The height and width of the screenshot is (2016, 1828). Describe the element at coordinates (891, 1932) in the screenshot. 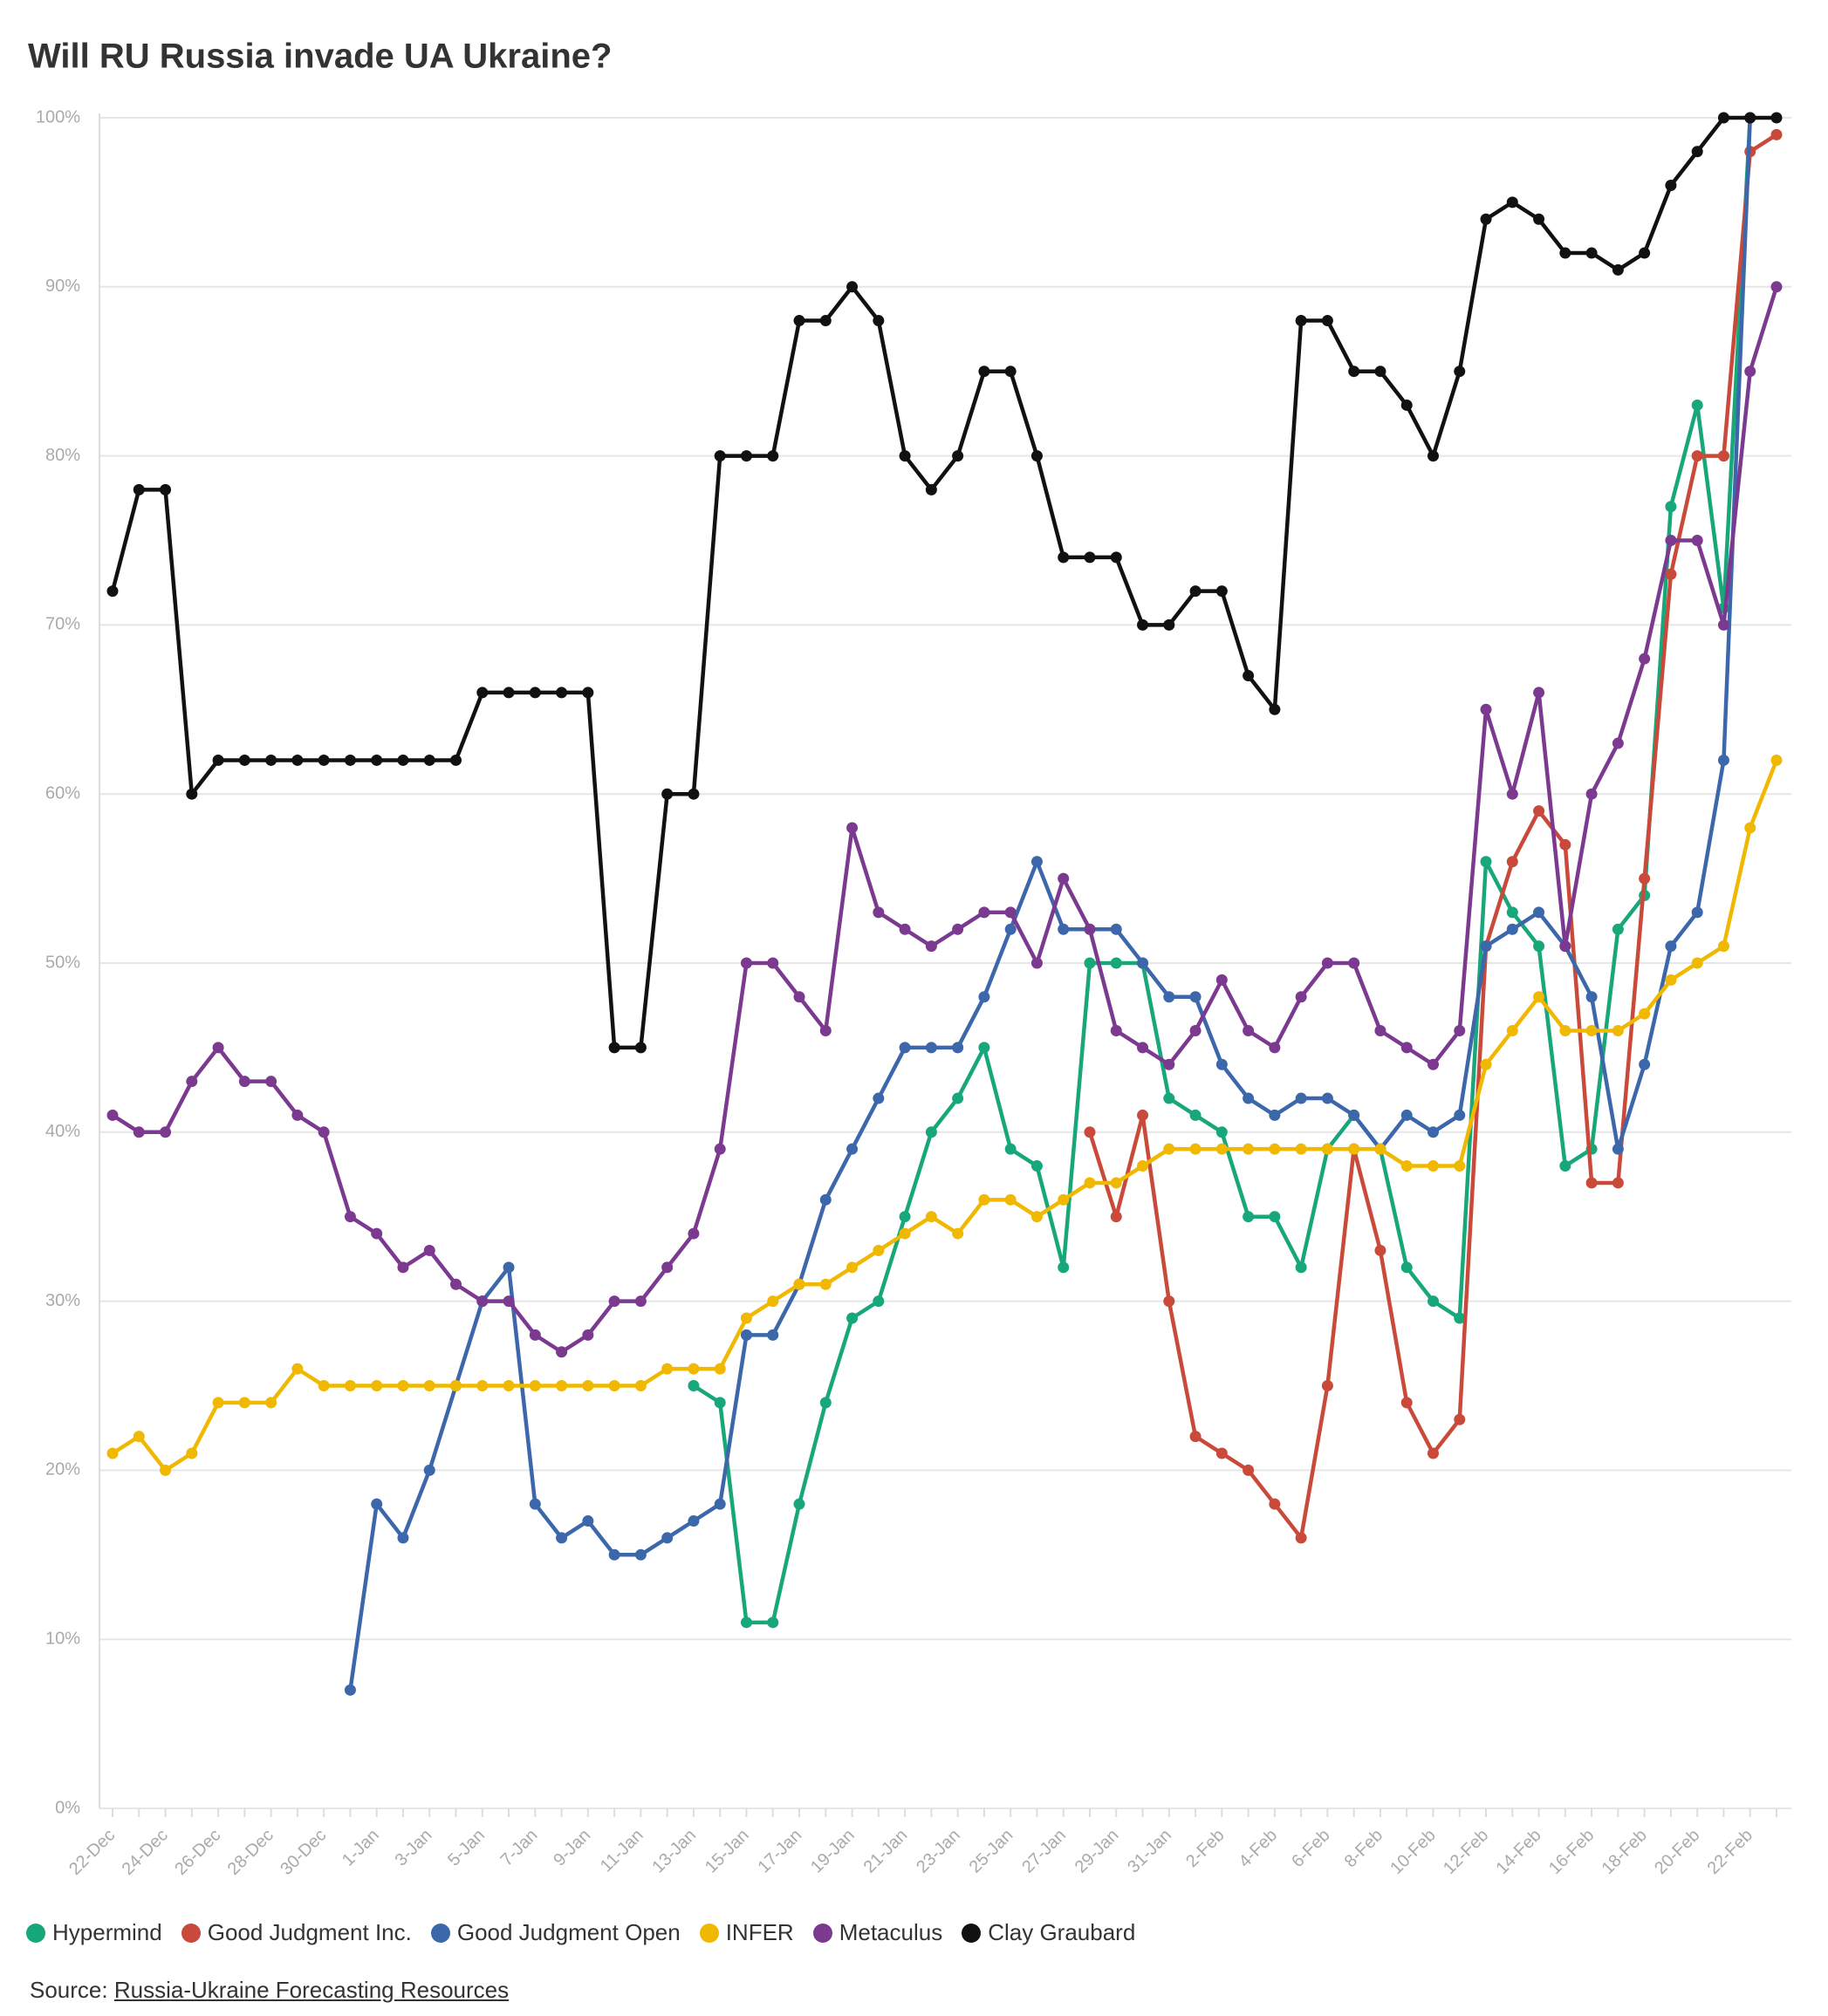

I see `legend-label: Metaculus` at that location.